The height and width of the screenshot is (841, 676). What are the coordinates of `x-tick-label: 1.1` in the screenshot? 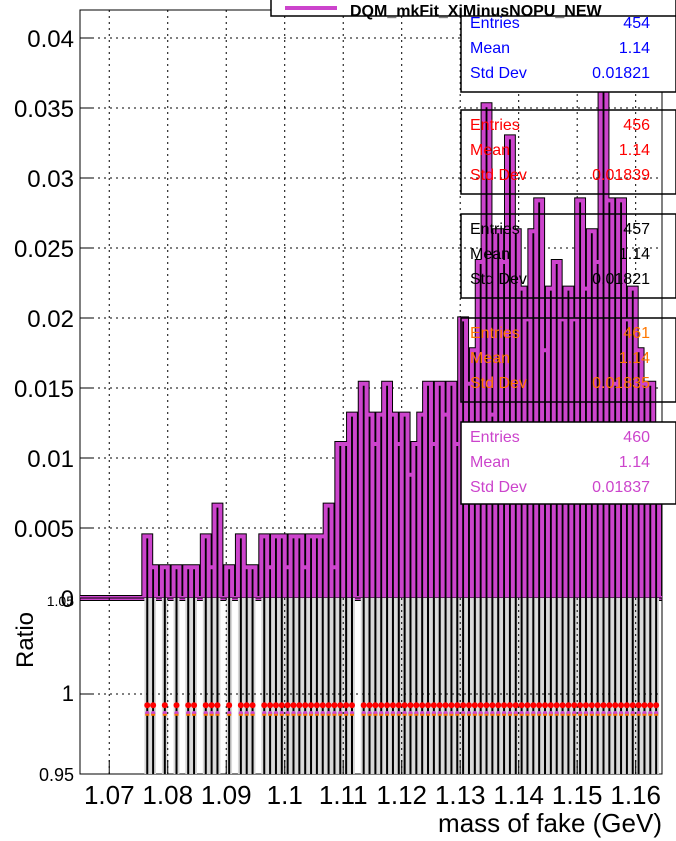 It's located at (285, 795).